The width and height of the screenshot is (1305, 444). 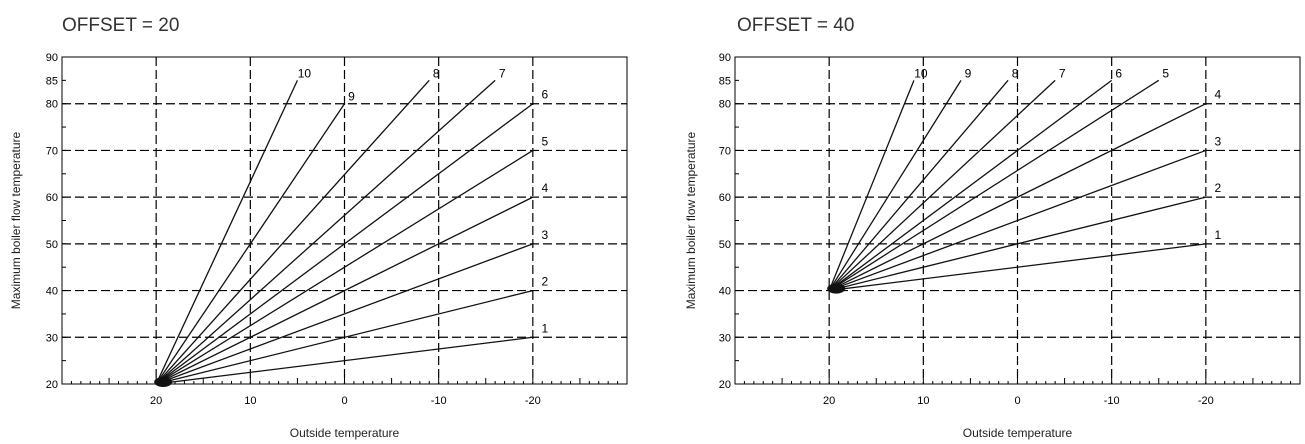 What do you see at coordinates (795, 25) in the screenshot?
I see `chart-title: OFFSET = 40` at bounding box center [795, 25].